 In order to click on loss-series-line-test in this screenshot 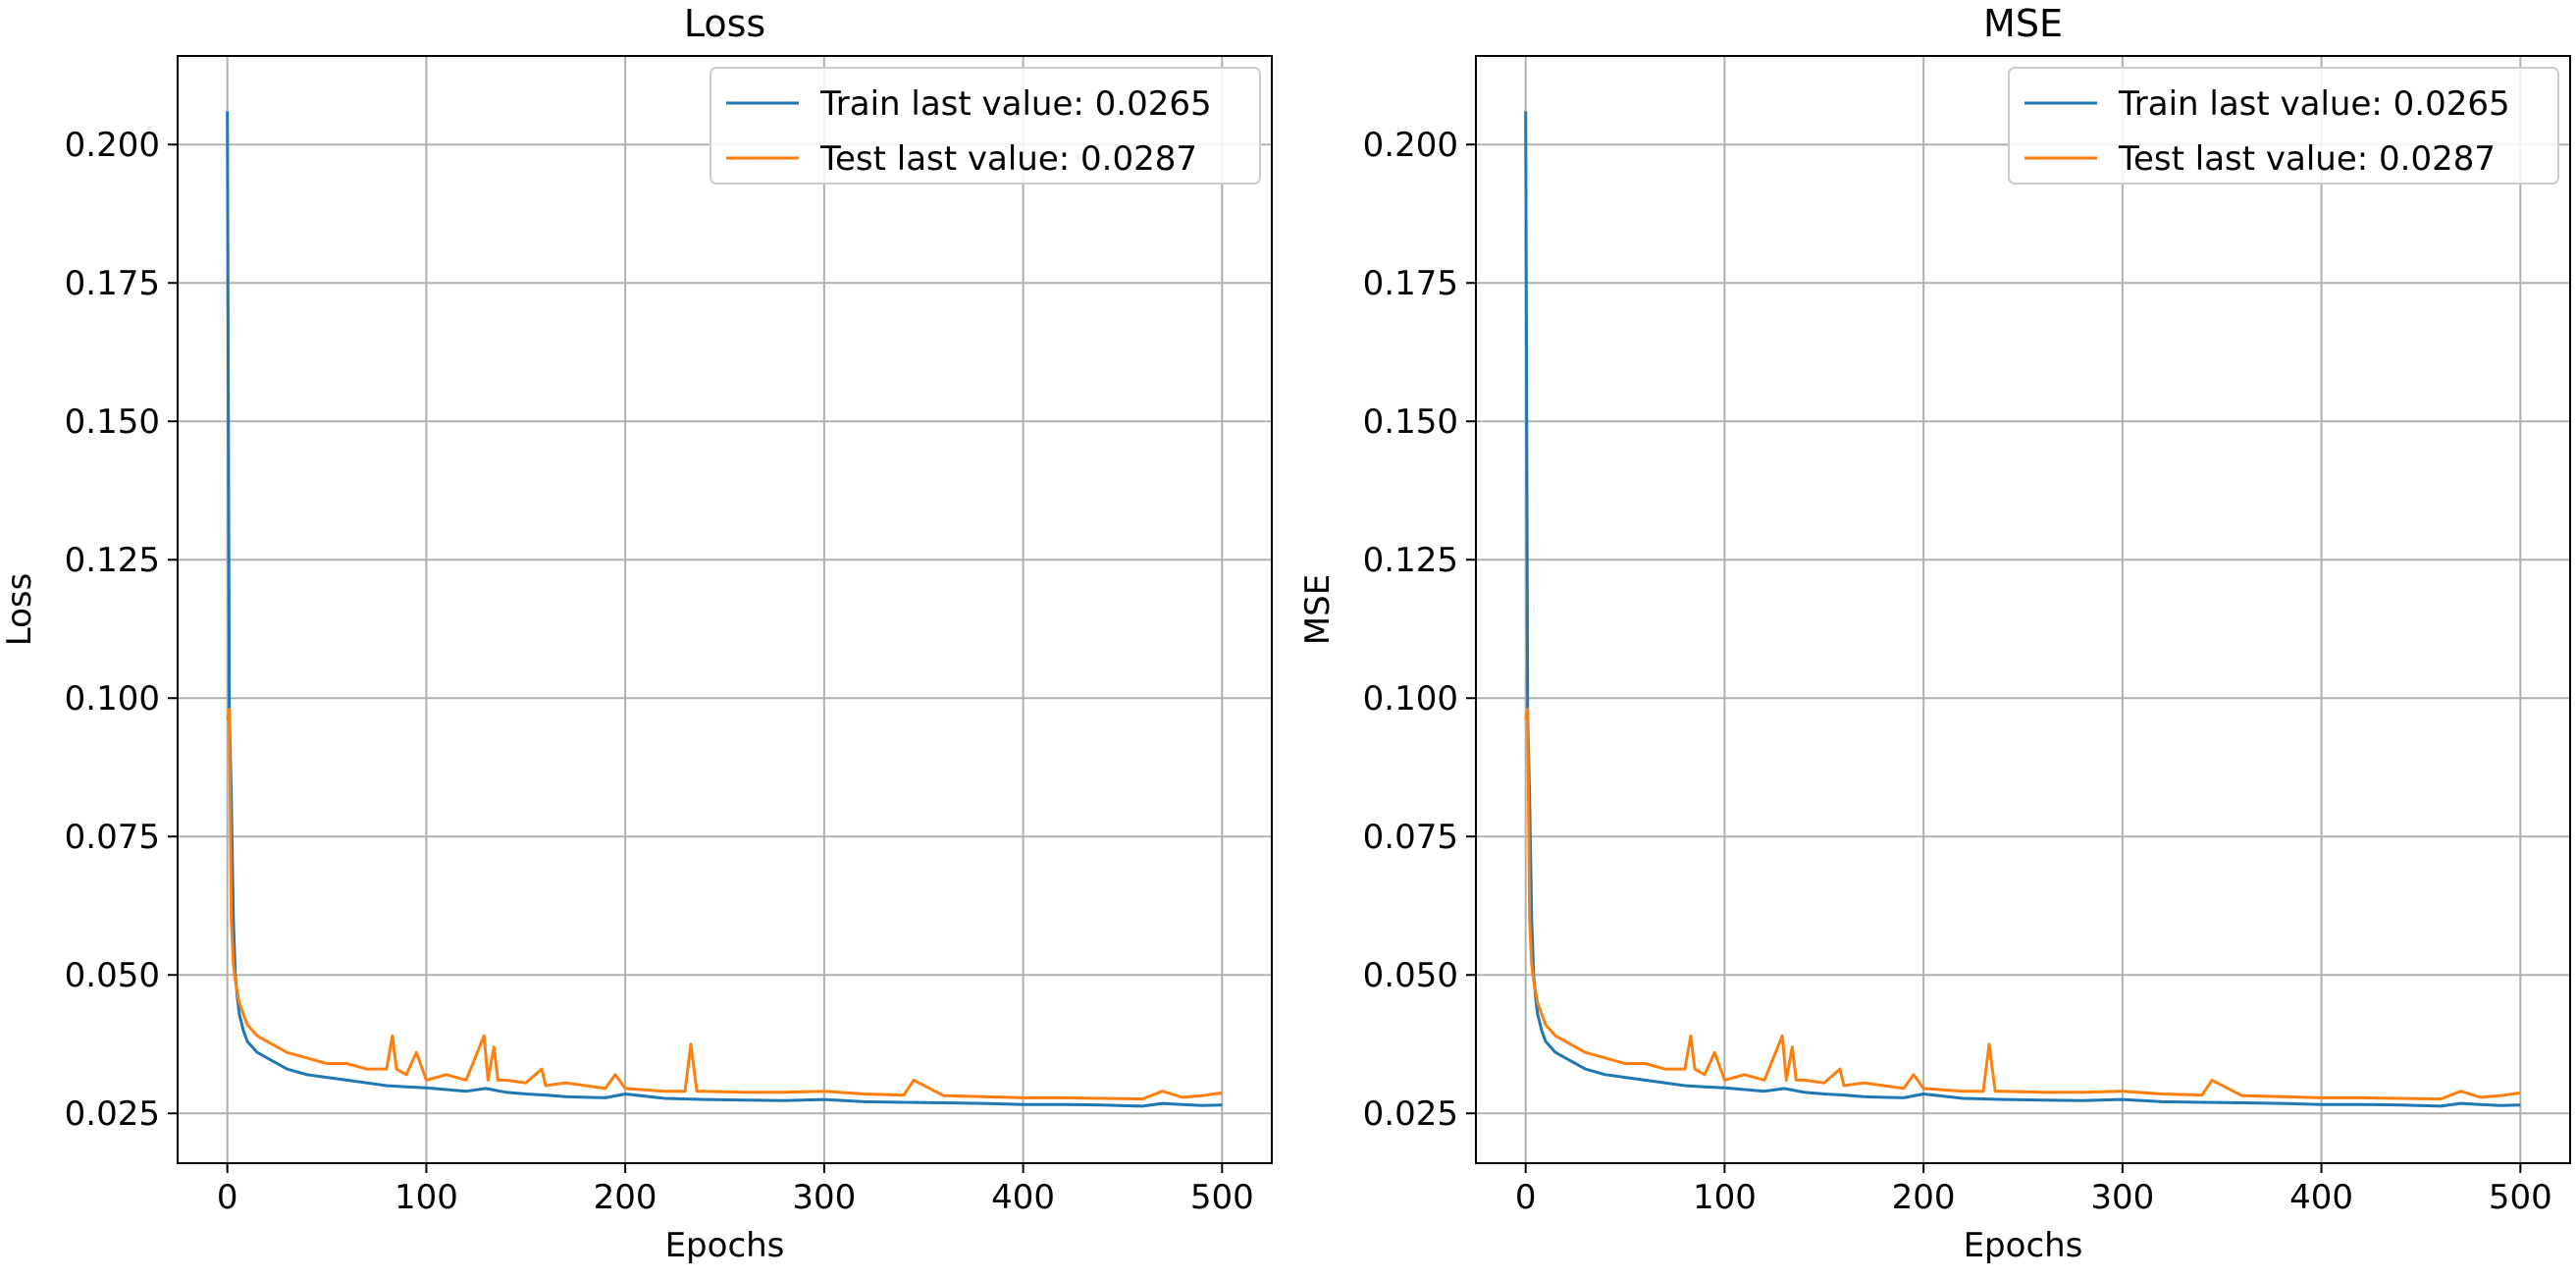, I will do `click(724, 905)`.